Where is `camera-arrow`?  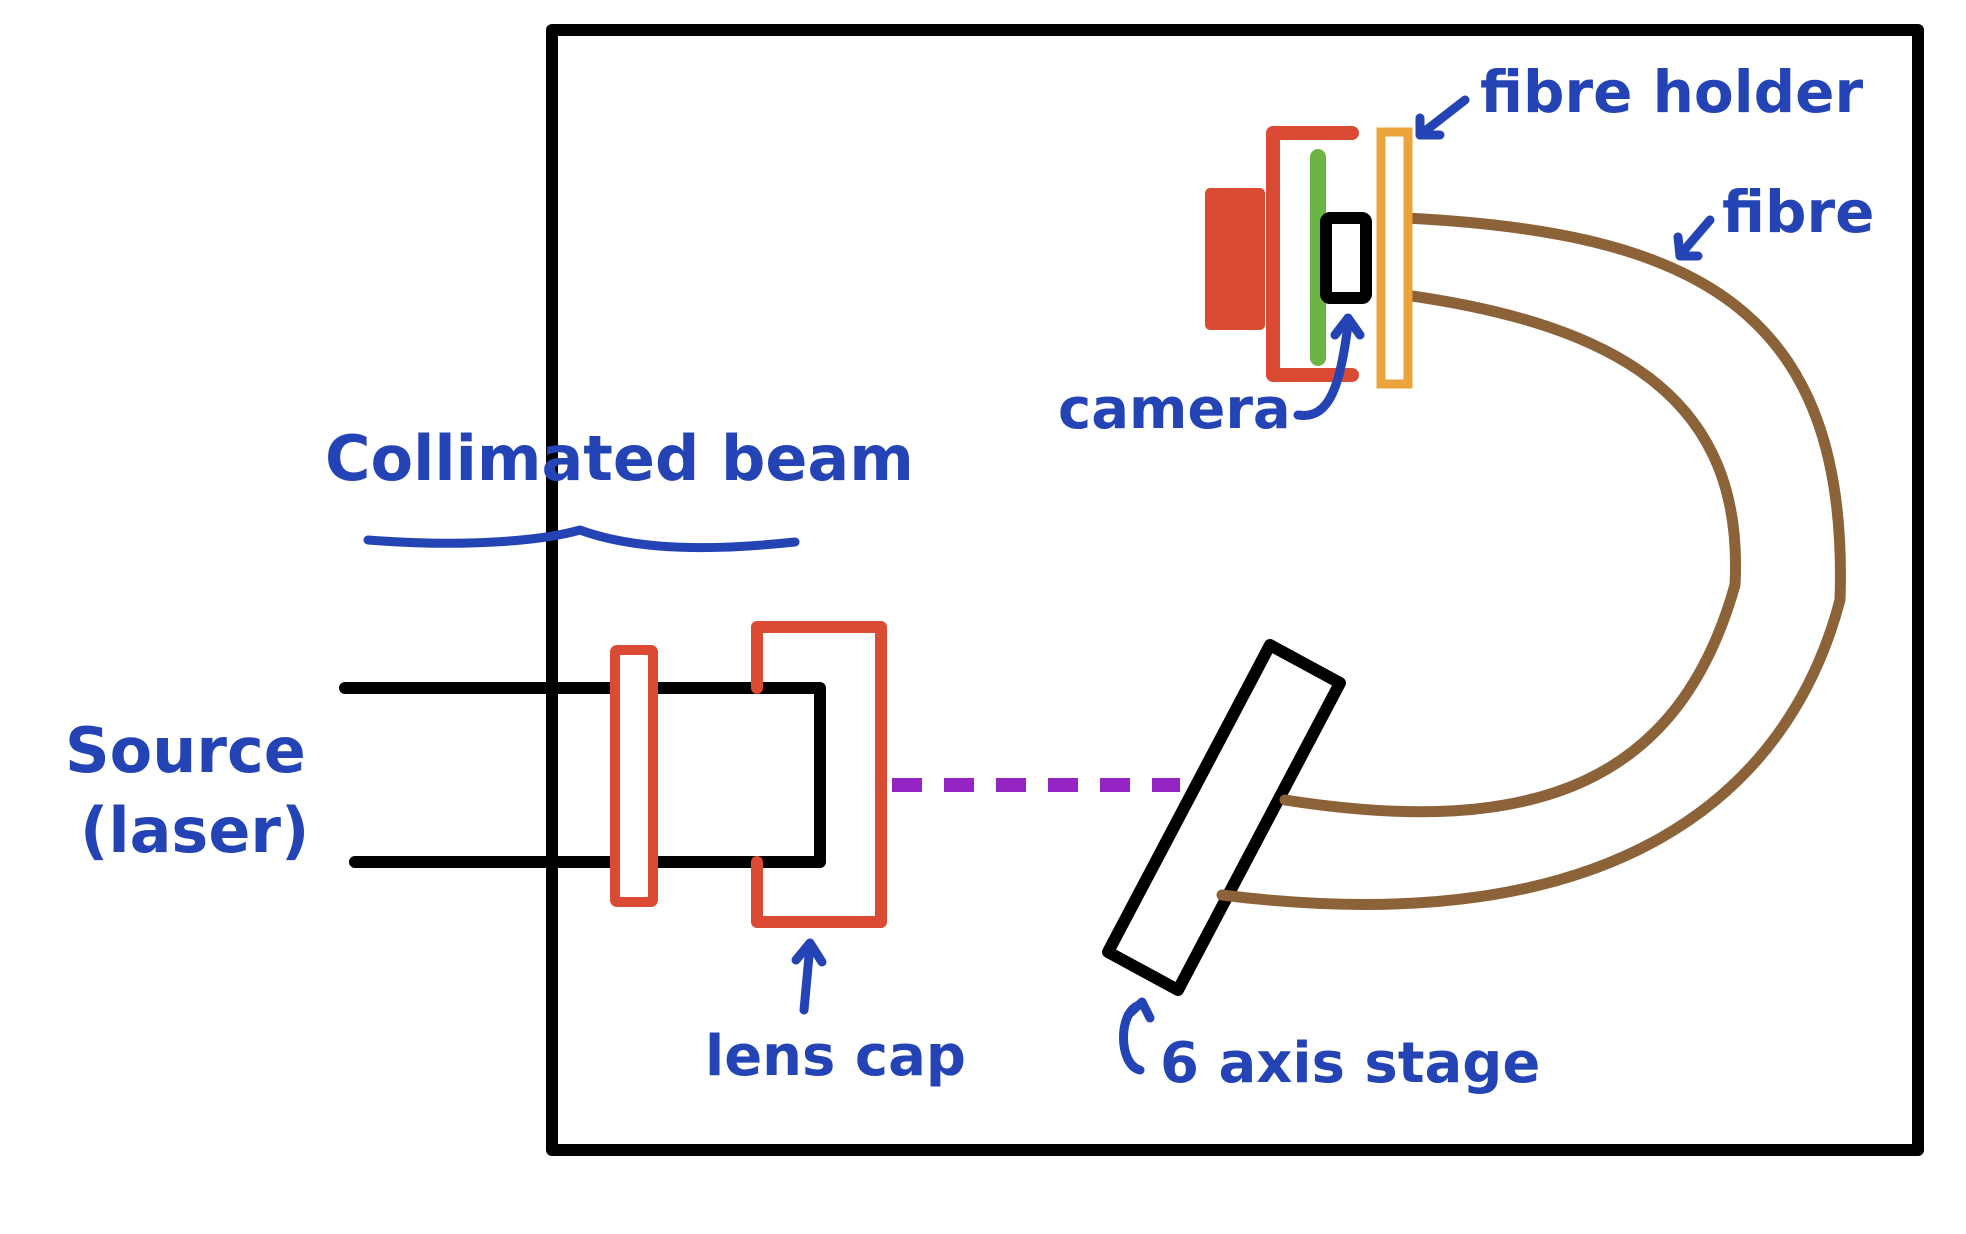
camera-arrow is located at coordinates (1323, 370).